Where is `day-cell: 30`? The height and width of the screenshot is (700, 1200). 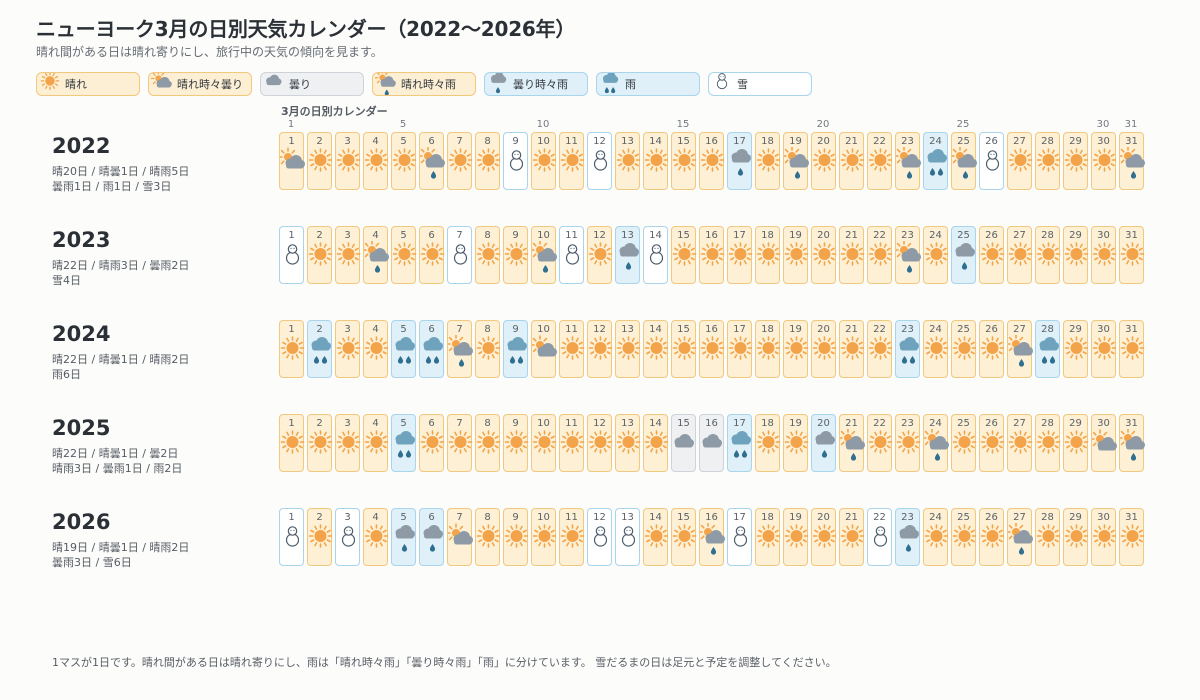
day-cell: 30 is located at coordinates (1104, 537).